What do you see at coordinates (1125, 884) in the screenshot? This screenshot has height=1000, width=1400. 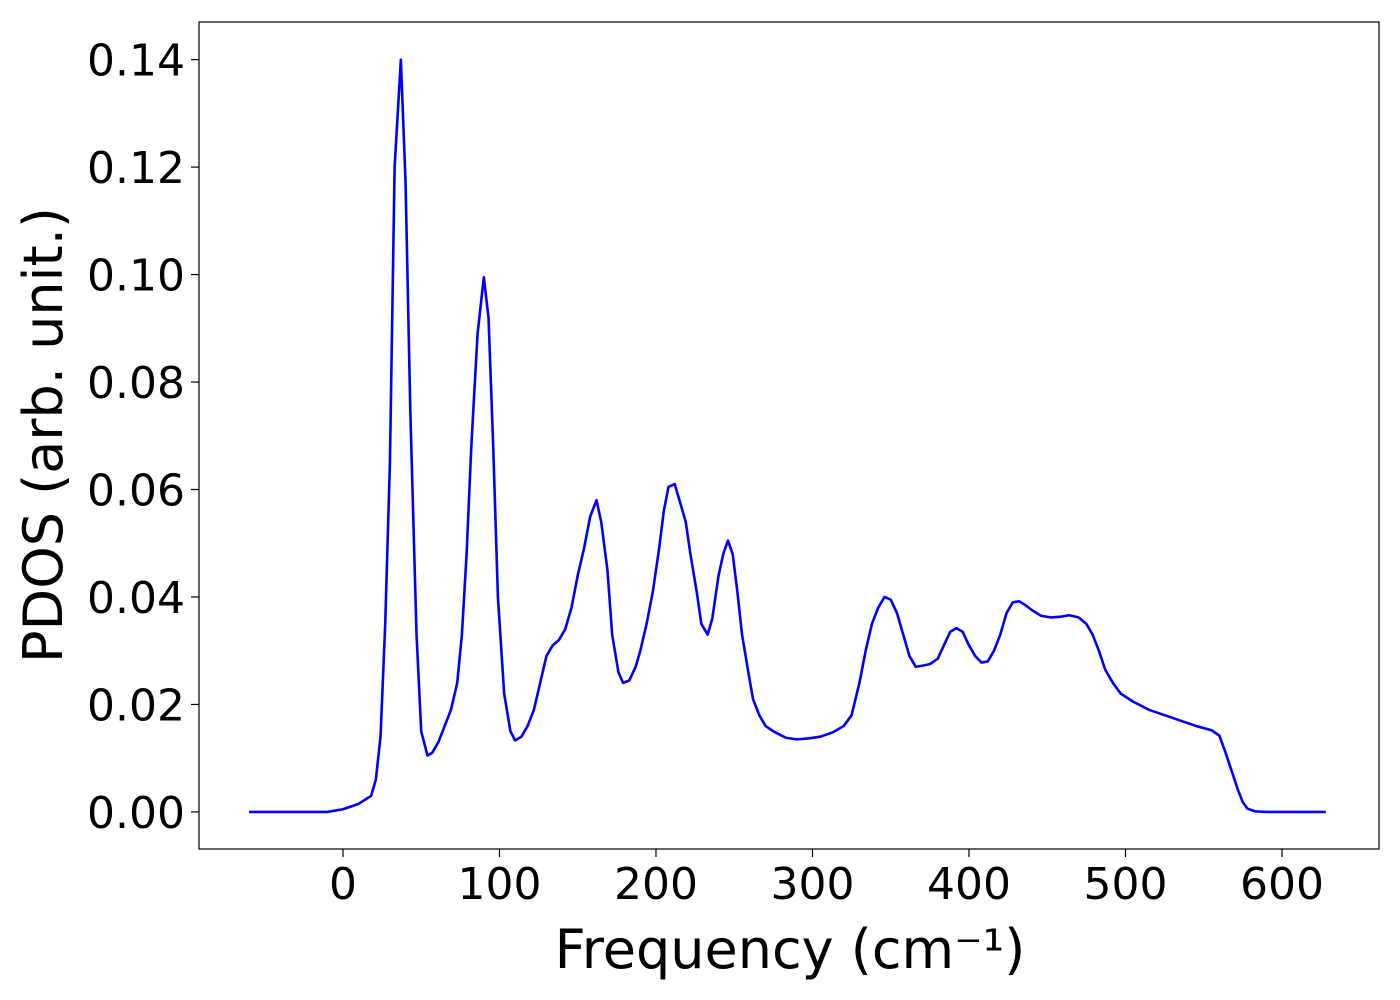 I see `x-tick-label: 500` at bounding box center [1125, 884].